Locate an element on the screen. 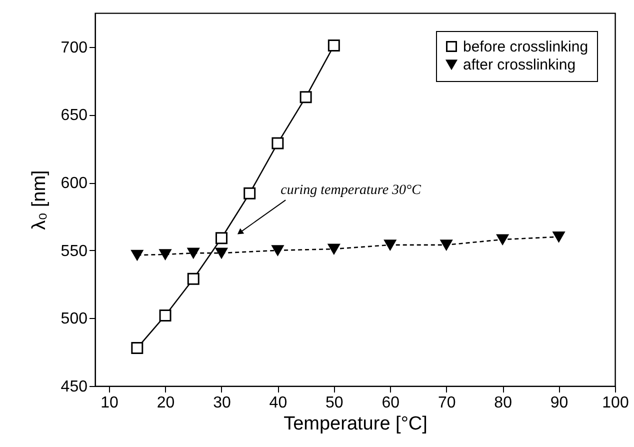 This screenshot has width=634, height=447. x-tick-label: 10 is located at coordinates (109, 403).